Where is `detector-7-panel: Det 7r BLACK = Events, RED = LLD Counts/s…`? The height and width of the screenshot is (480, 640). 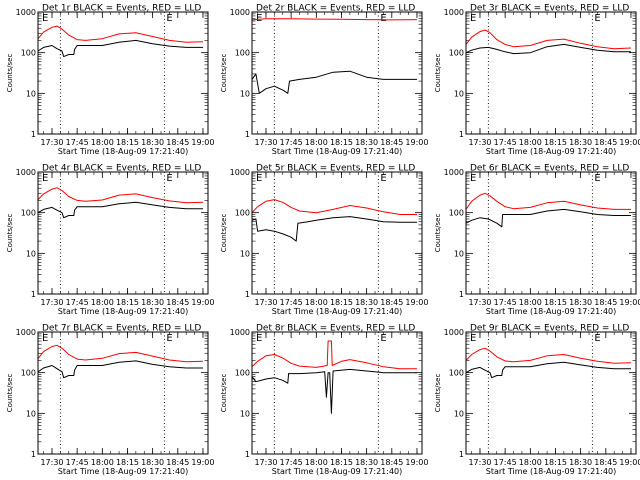
detector-7-panel: Det 7r BLACK = Events, RED = LLD Counts/s… is located at coordinates (110, 400).